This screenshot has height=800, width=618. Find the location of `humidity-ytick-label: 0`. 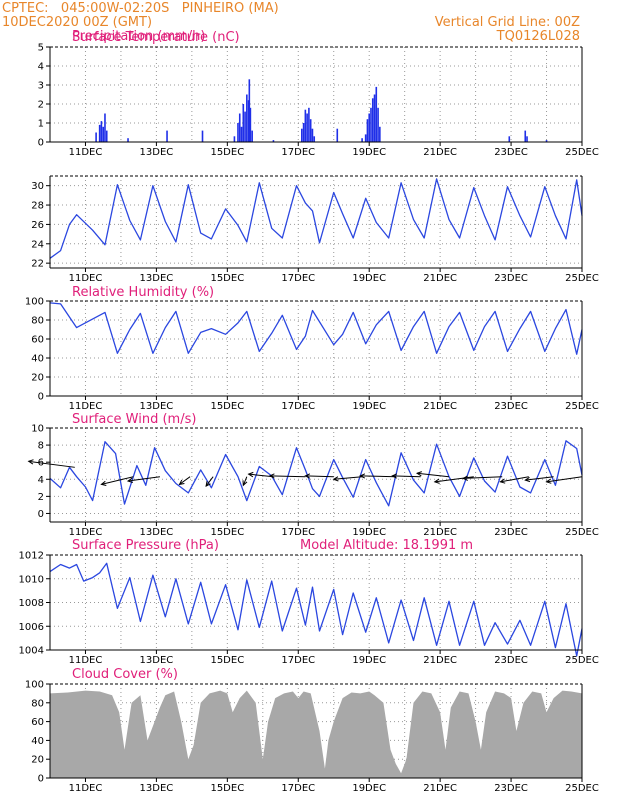

humidity-ytick-label: 0 is located at coordinates (41, 397).